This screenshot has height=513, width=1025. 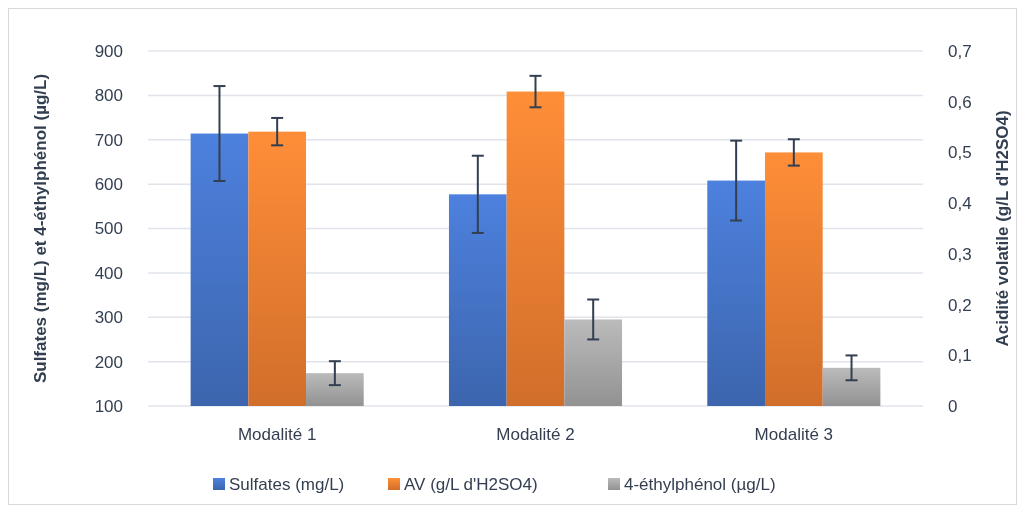 I want to click on y-tick-label: 900, so click(x=108, y=51).